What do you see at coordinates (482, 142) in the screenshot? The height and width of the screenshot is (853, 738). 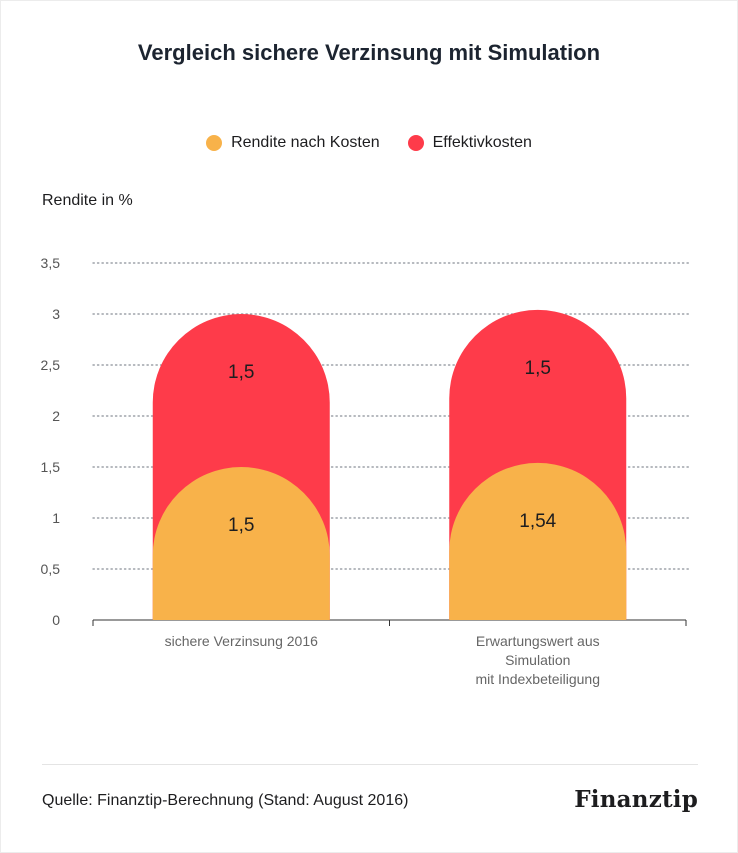 I see `legend-label-effektivkosten: Effektivkosten` at bounding box center [482, 142].